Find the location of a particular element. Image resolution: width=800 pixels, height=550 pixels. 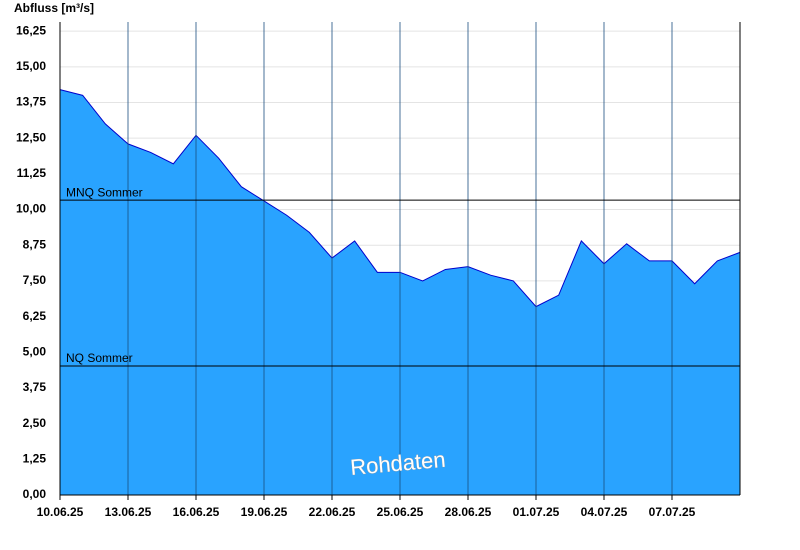

threshold-label: NQ Sommer is located at coordinates (99, 358).